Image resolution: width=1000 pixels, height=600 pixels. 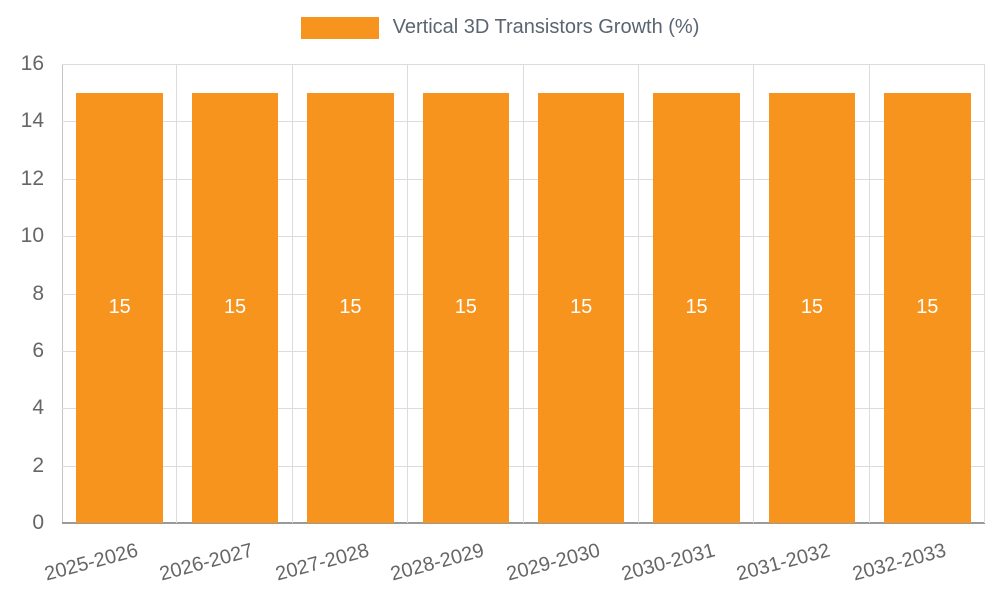 I want to click on x-axis-line, so click(x=523, y=523).